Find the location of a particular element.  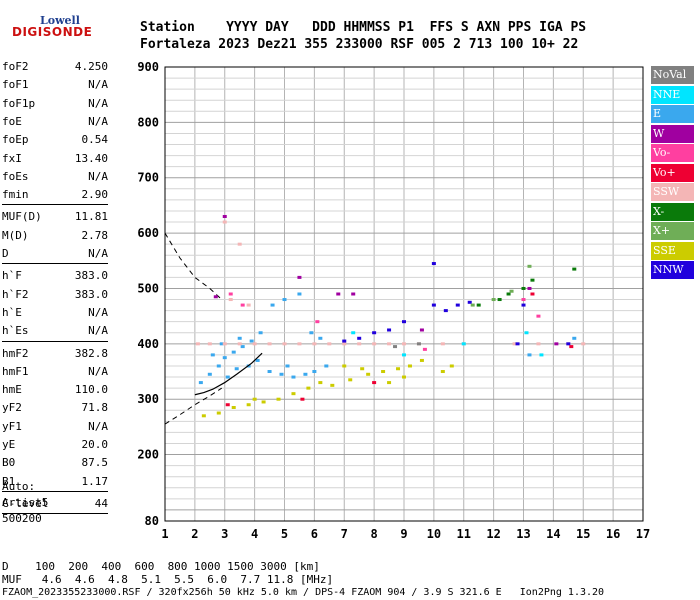

autoscaling-label: Auto: is located at coordinates (19, 486).